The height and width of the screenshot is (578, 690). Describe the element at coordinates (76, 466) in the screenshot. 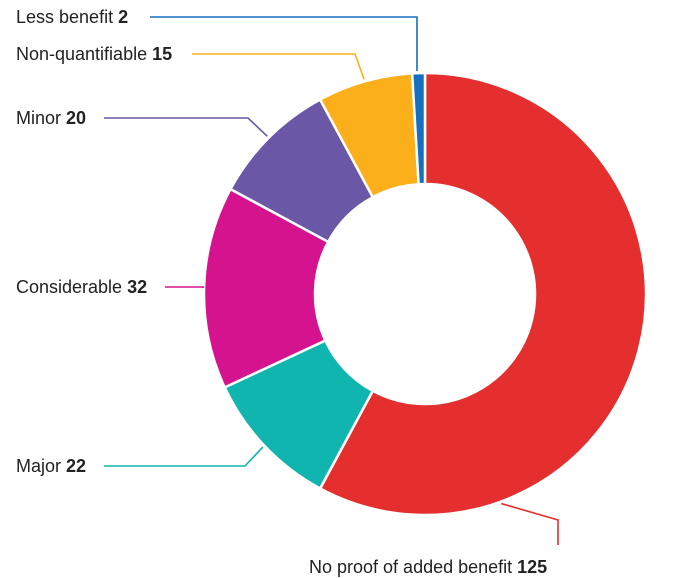

I see `slice-value: 22` at that location.